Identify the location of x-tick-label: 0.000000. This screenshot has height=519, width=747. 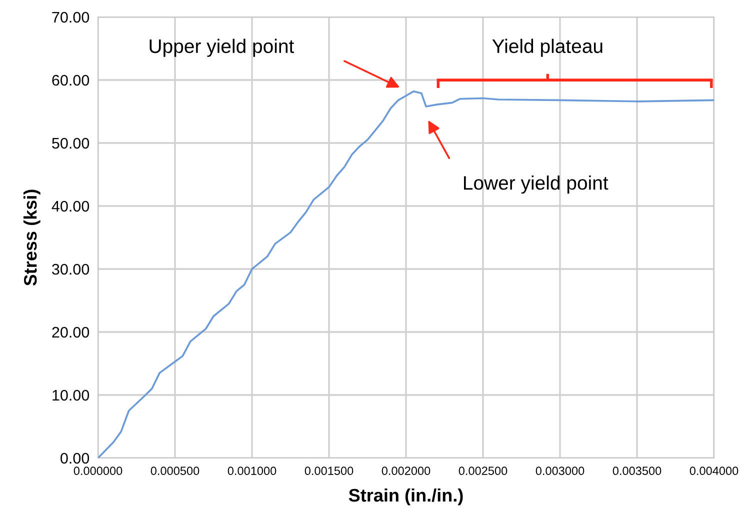
(98, 471).